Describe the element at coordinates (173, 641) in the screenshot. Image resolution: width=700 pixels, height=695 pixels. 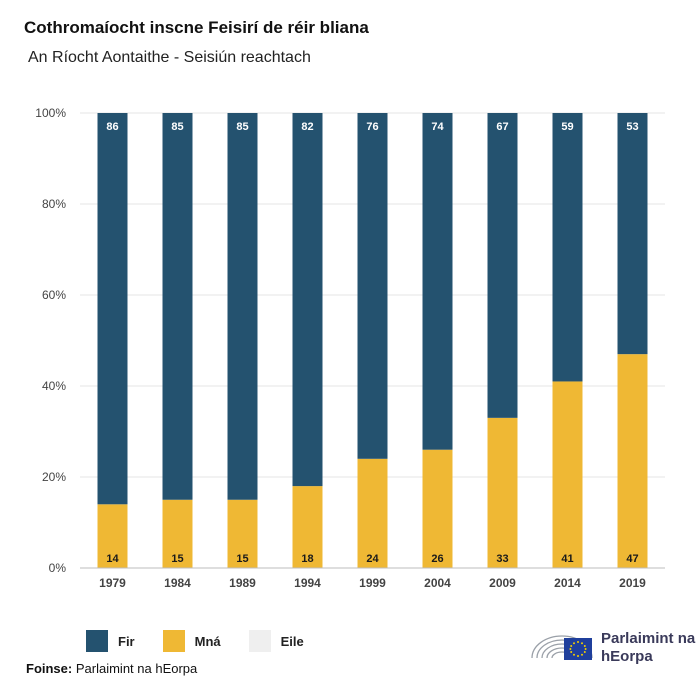
I see `legend-swatch-women` at that location.